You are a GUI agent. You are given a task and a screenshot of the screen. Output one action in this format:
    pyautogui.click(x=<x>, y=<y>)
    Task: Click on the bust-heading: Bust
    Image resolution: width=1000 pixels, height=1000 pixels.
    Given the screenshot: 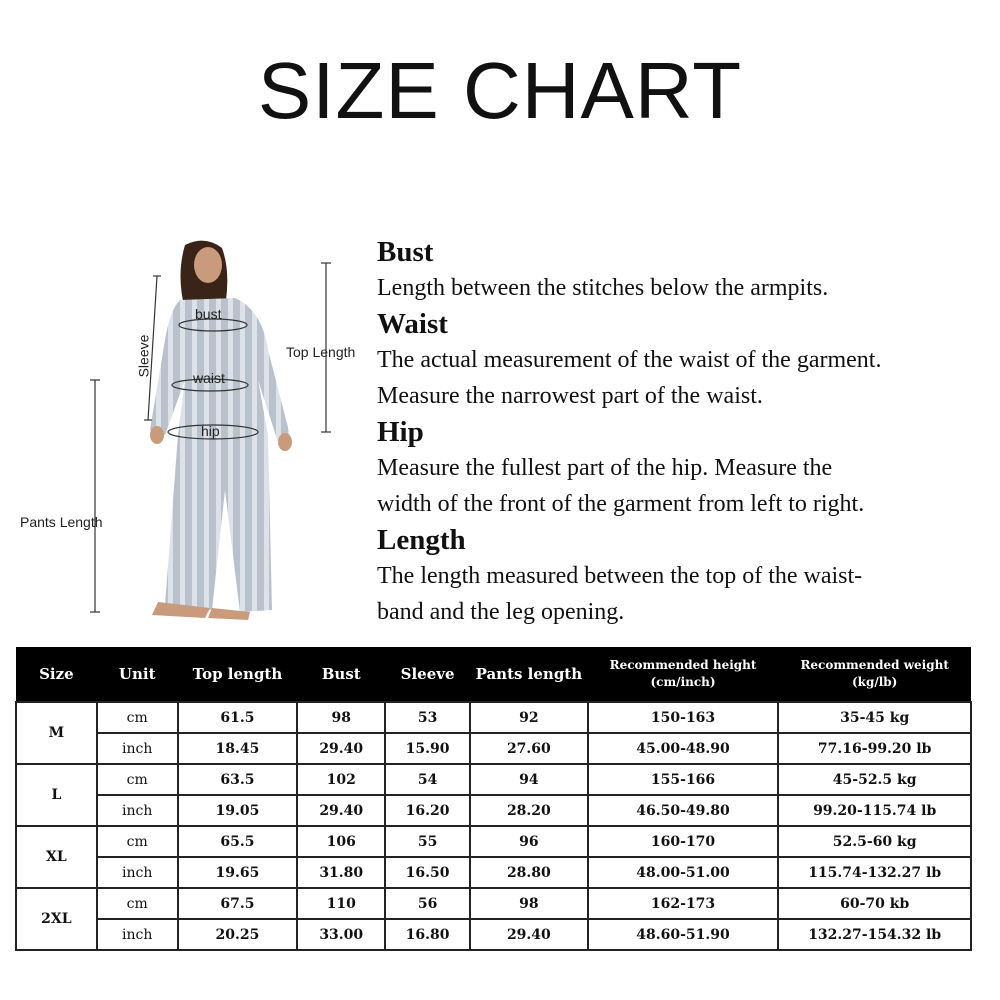 What is the action you would take?
    pyautogui.click(x=405, y=252)
    